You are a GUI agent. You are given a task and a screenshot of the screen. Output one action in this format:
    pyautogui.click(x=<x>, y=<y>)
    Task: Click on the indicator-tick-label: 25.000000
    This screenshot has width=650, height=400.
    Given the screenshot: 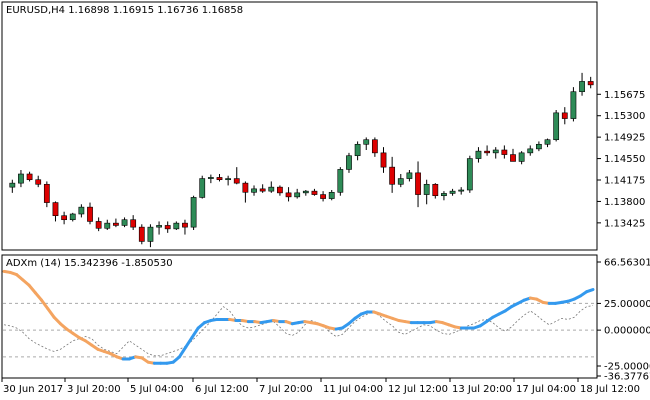 What is the action you would take?
    pyautogui.click(x=627, y=304)
    